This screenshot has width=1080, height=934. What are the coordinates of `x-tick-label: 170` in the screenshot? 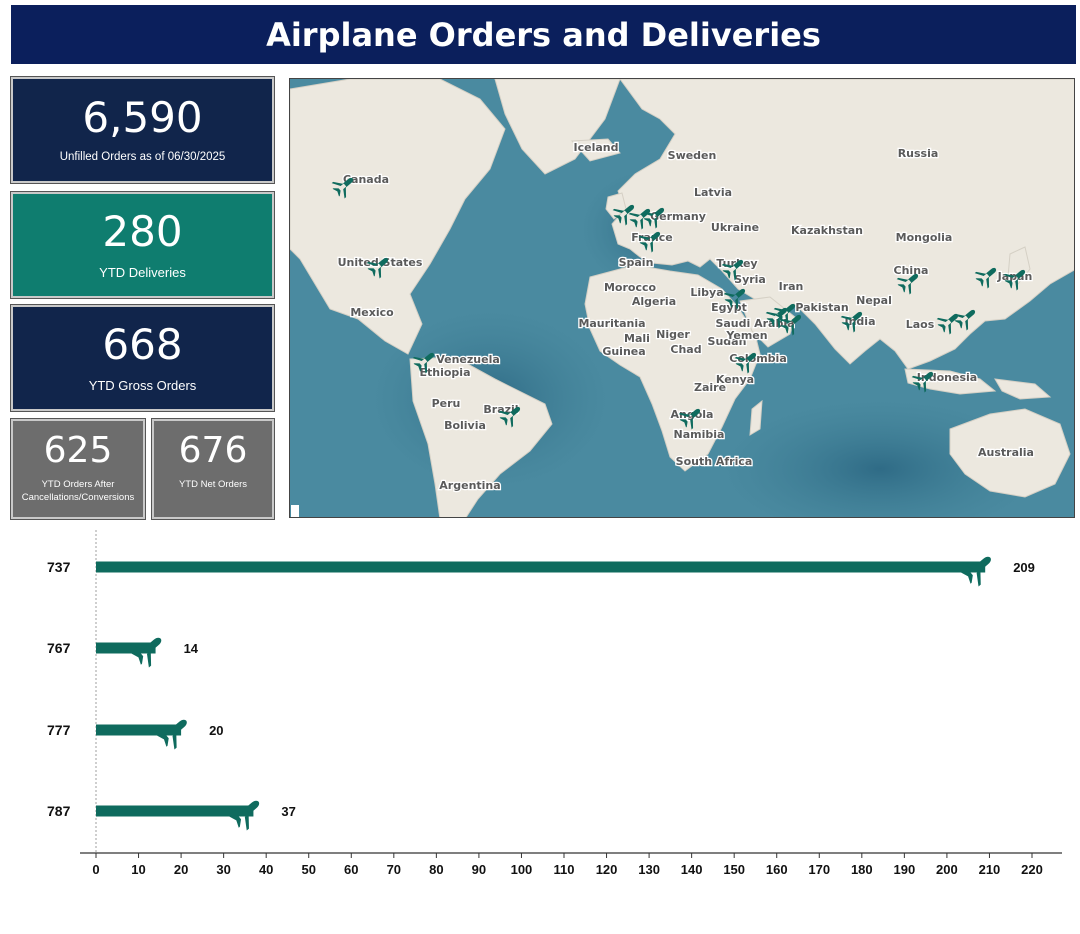 It's located at (819, 869).